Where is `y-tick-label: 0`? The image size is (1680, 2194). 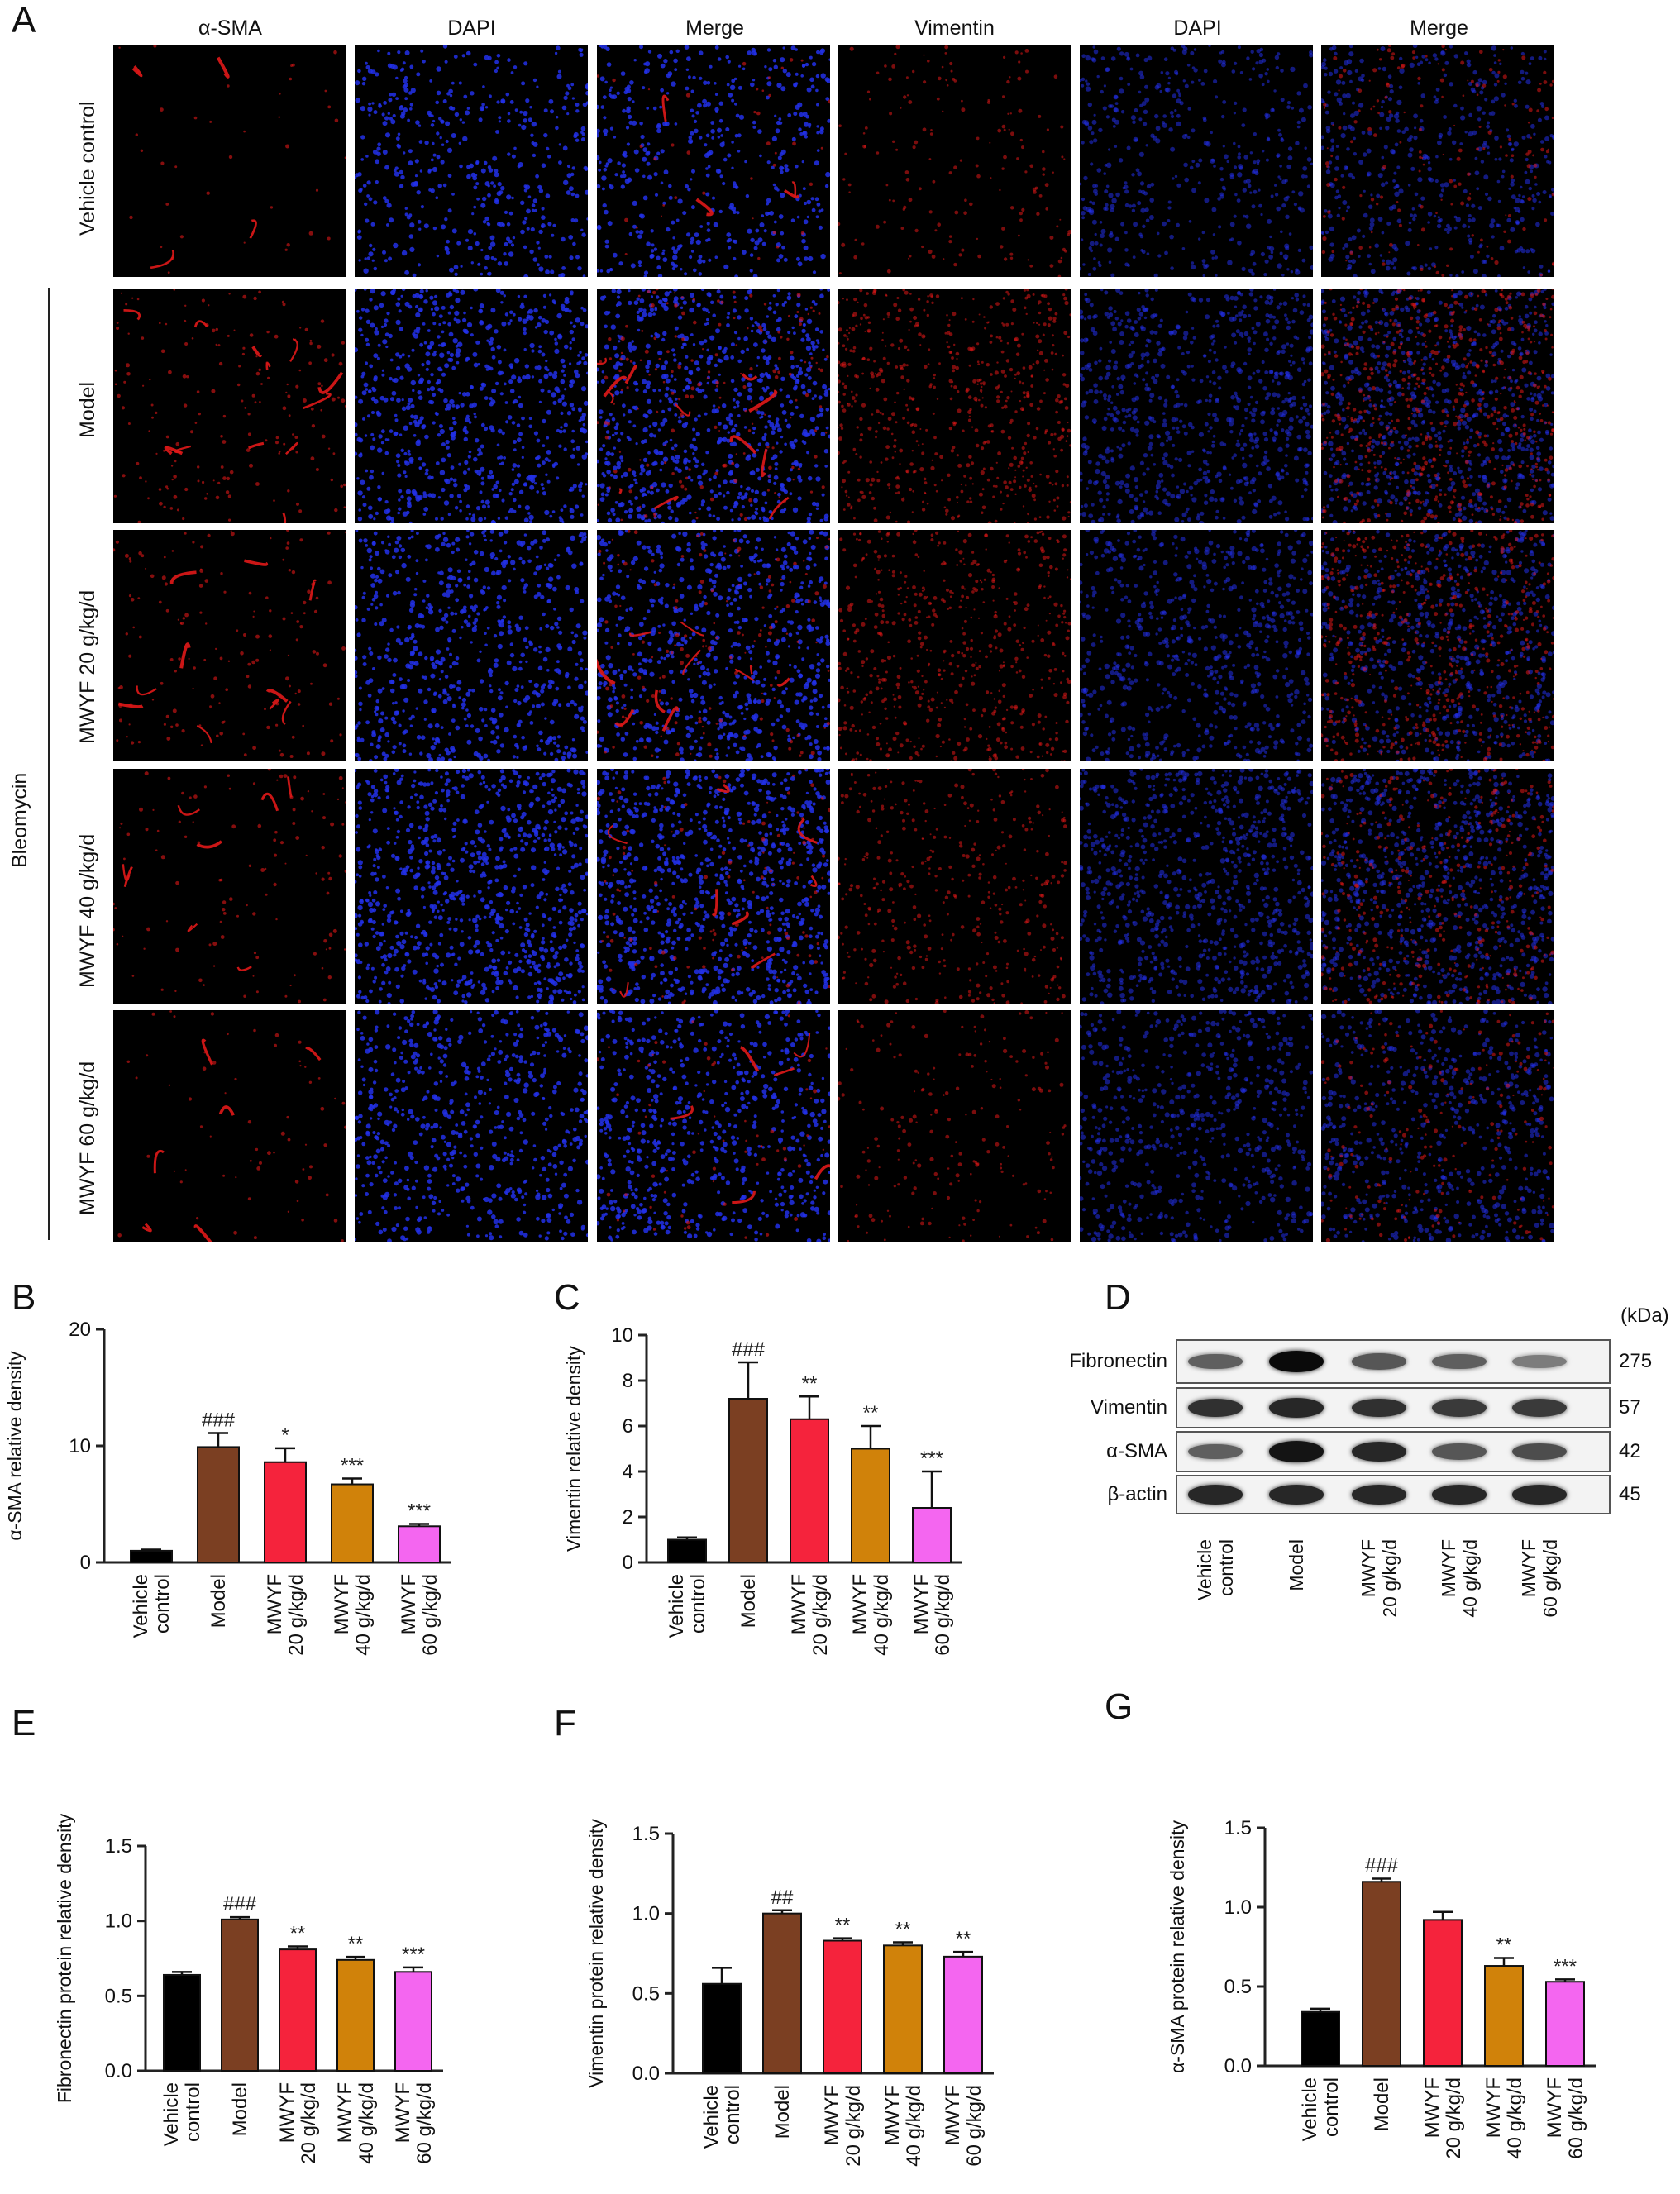 y-tick-label: 0 is located at coordinates (85, 1563).